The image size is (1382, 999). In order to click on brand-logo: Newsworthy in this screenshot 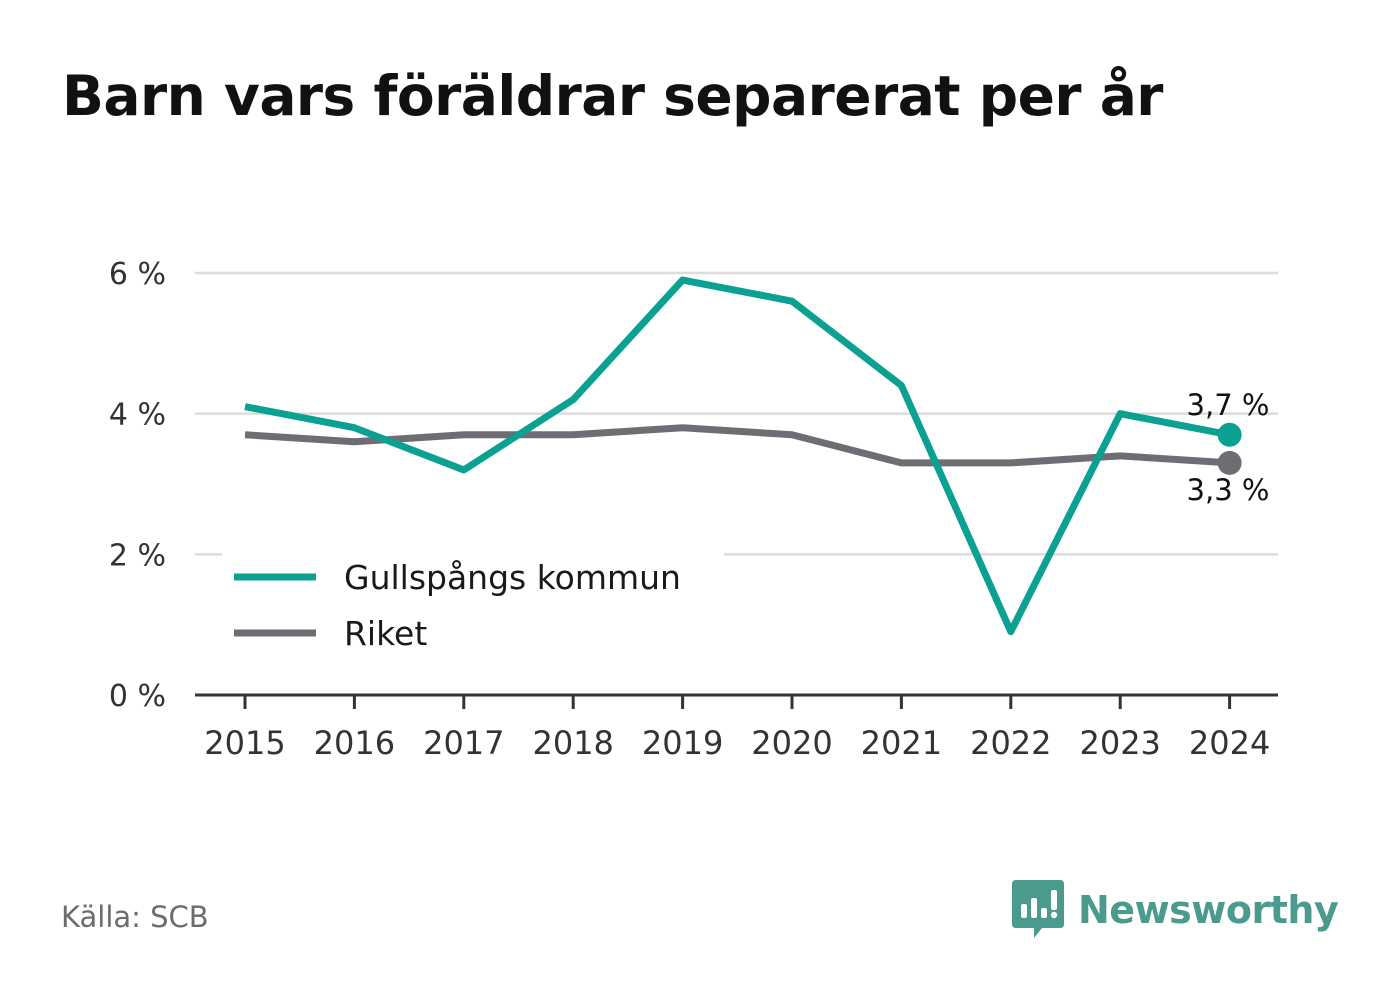, I will do `click(1175, 910)`.